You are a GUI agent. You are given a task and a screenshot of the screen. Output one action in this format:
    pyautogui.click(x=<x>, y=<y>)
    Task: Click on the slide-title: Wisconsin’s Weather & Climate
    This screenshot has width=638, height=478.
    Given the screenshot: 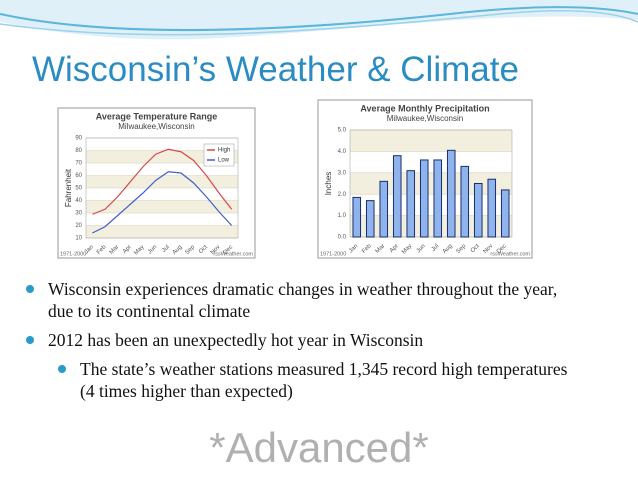 What is the action you would take?
    pyautogui.click(x=275, y=69)
    